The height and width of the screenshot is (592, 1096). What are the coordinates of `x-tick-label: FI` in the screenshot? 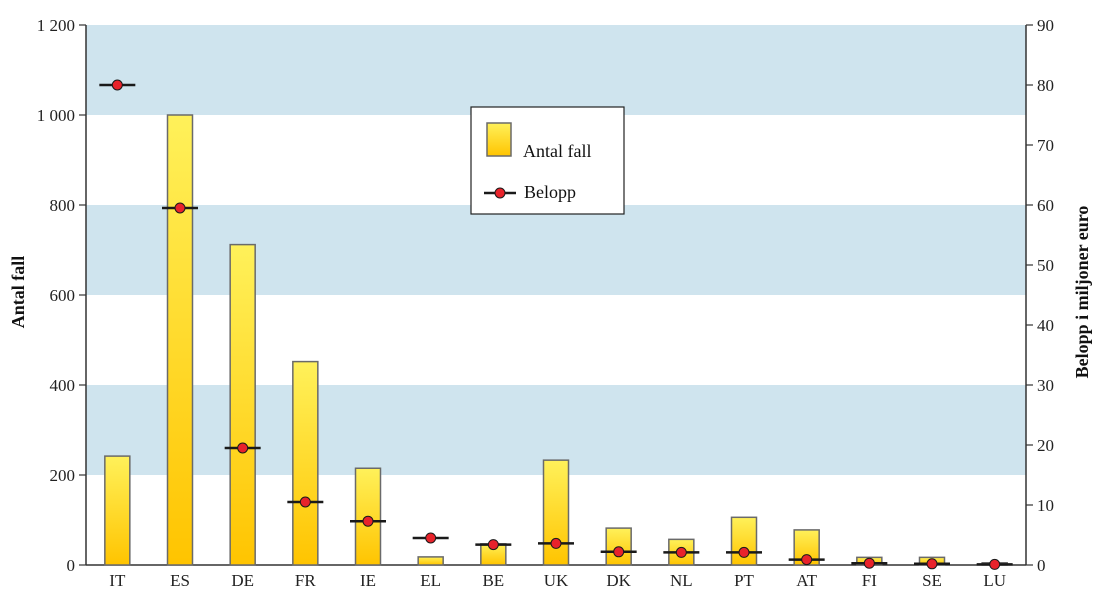 It's located at (869, 580).